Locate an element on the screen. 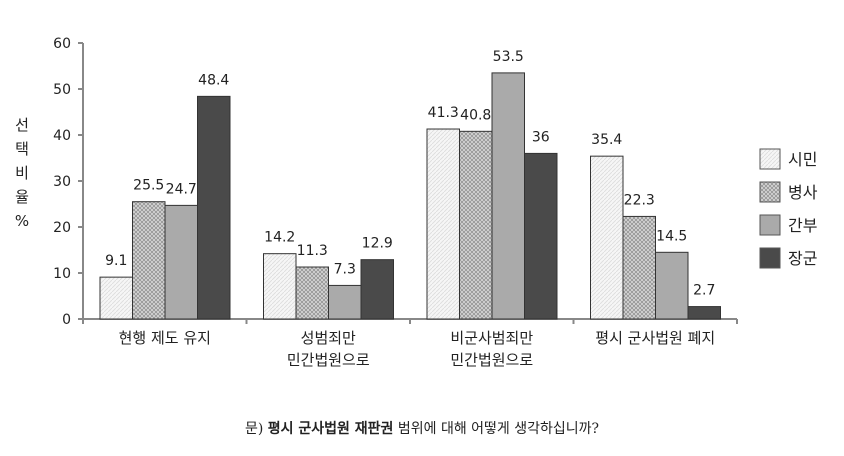 The image size is (844, 456). legend-label: 장군 is located at coordinates (802, 258).